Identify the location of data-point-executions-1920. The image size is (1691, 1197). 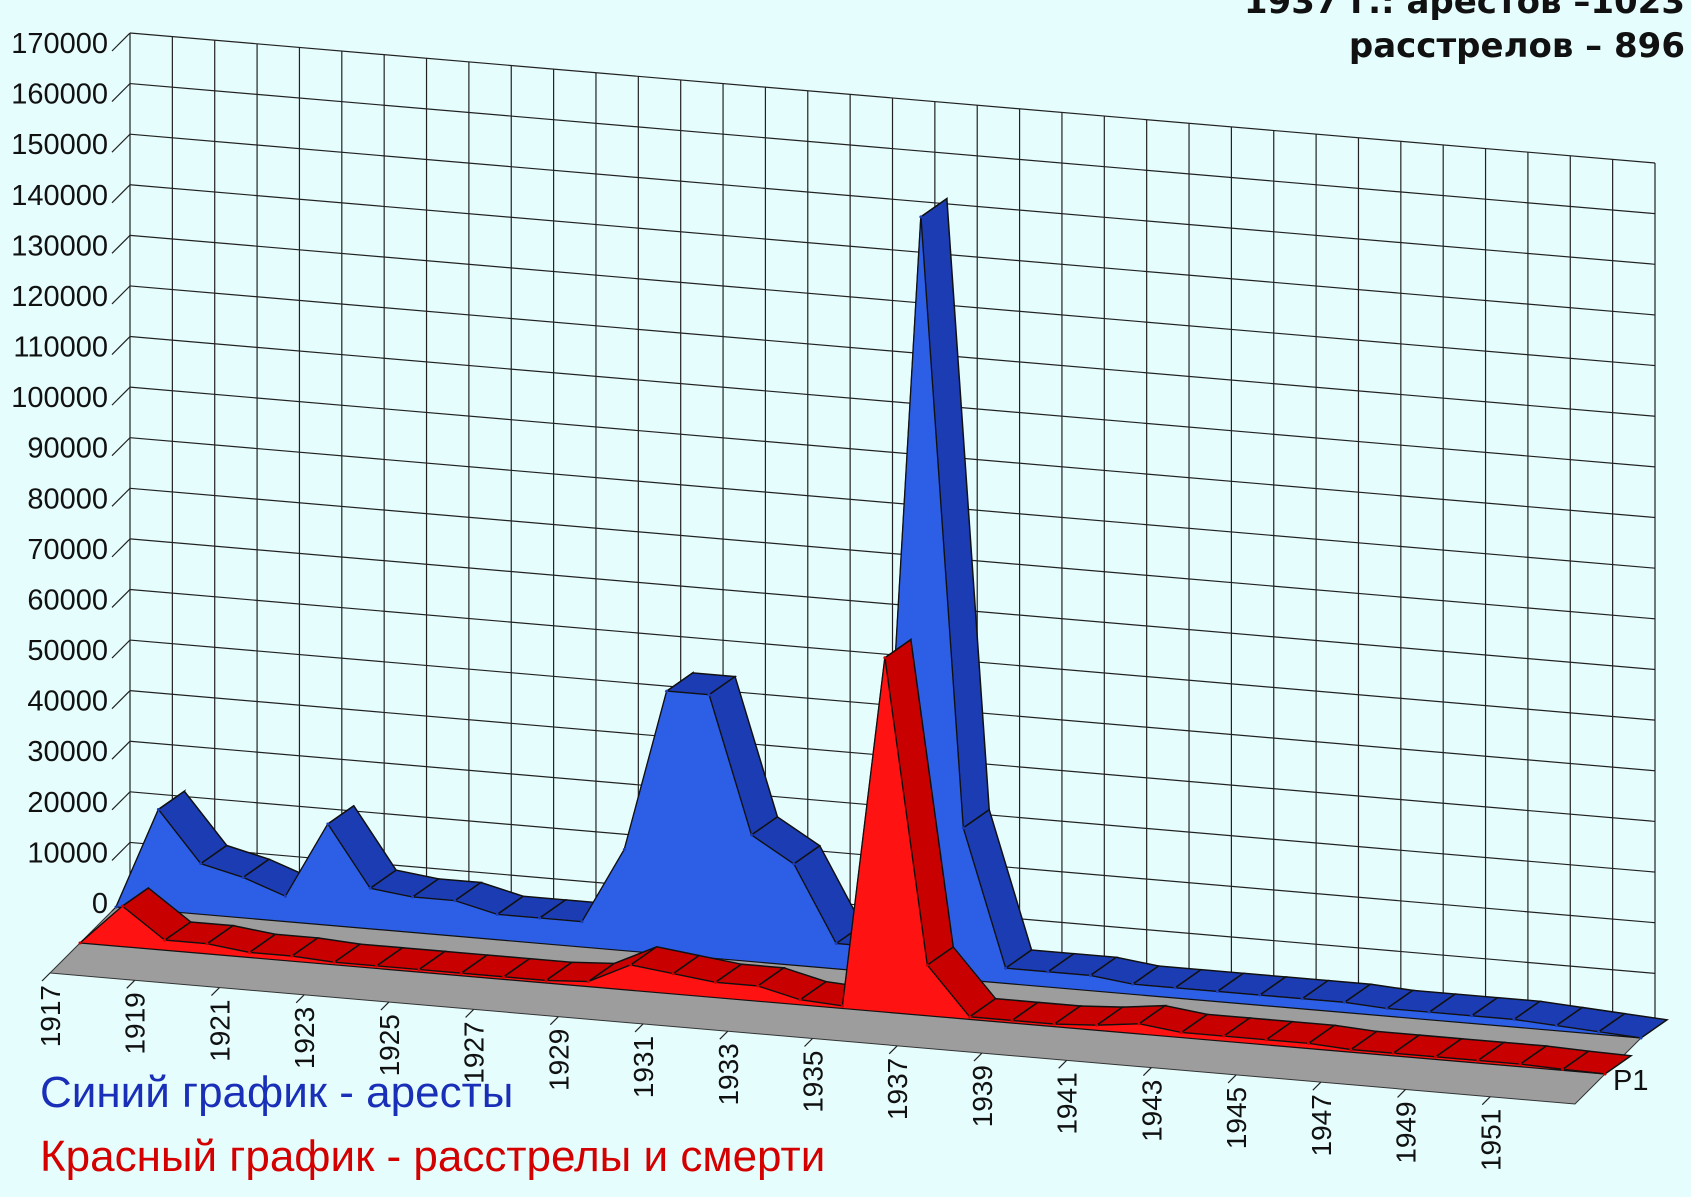
(207, 944).